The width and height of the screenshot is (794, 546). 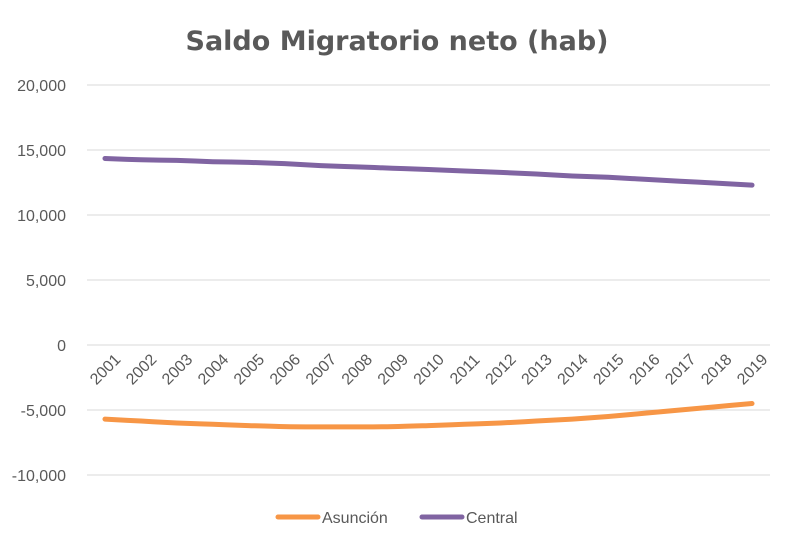 I want to click on x-tick-label: 2013, so click(x=537, y=369).